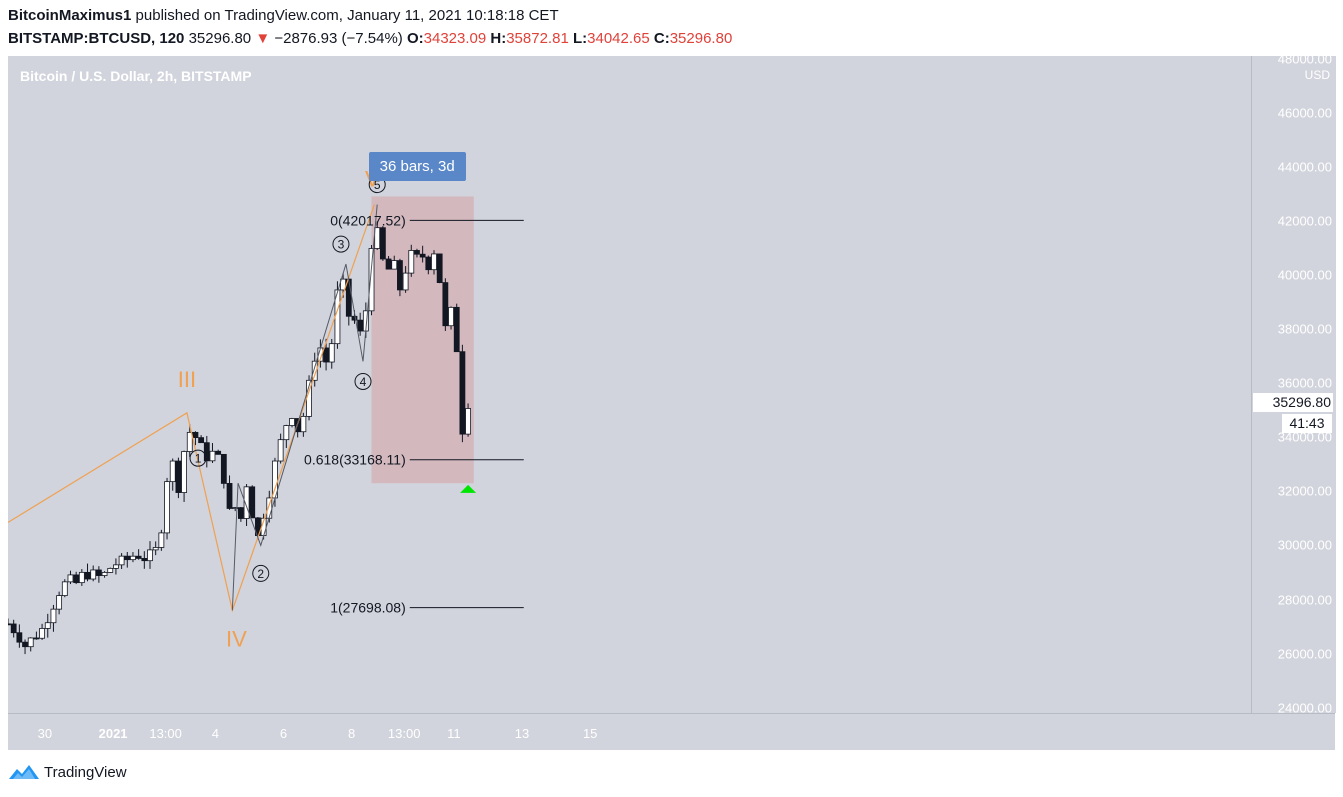  Describe the element at coordinates (187, 379) in the screenshot. I see `wave-label-iii: III` at that location.